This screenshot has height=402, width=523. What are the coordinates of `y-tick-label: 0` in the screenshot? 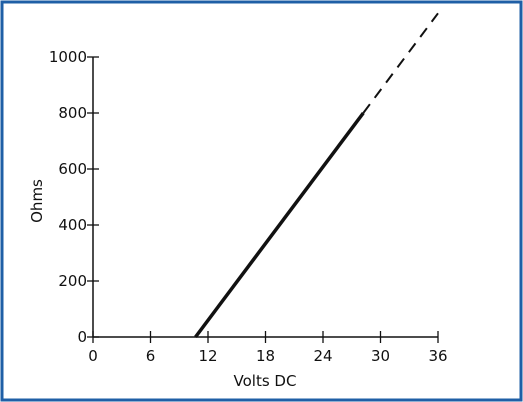 It's located at (82, 337).